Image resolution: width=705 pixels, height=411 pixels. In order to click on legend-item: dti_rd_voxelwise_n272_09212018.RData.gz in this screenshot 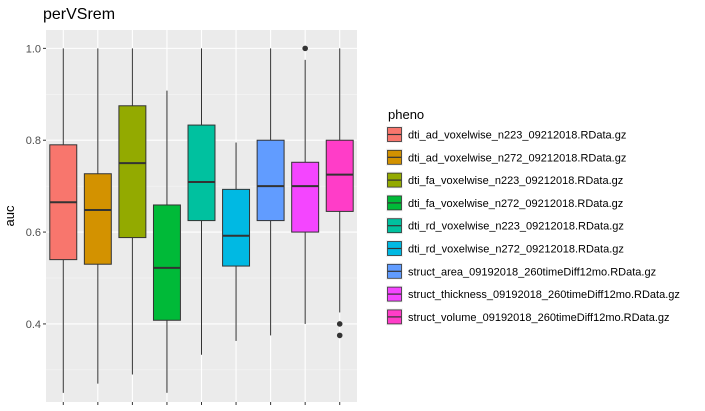, I will do `click(505, 248)`.